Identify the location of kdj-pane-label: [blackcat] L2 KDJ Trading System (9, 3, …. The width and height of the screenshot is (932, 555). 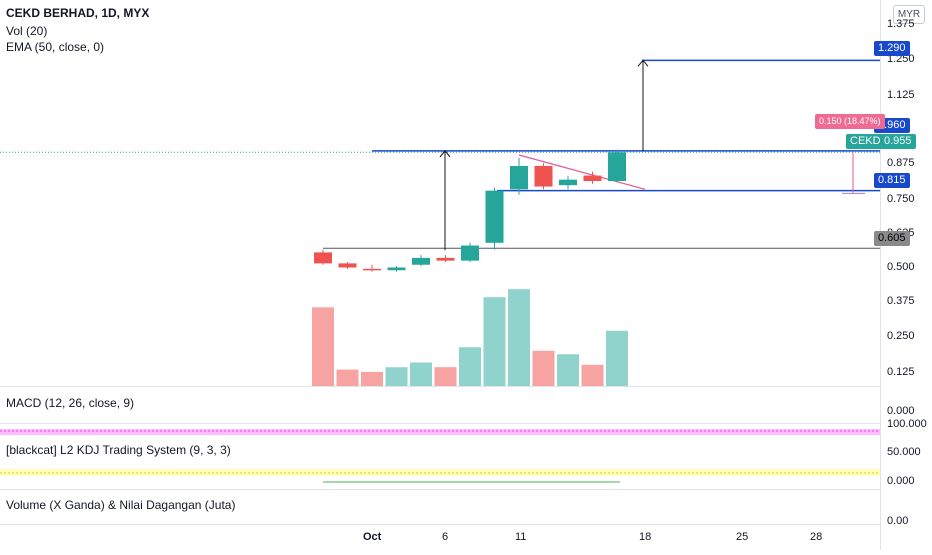
(118, 450).